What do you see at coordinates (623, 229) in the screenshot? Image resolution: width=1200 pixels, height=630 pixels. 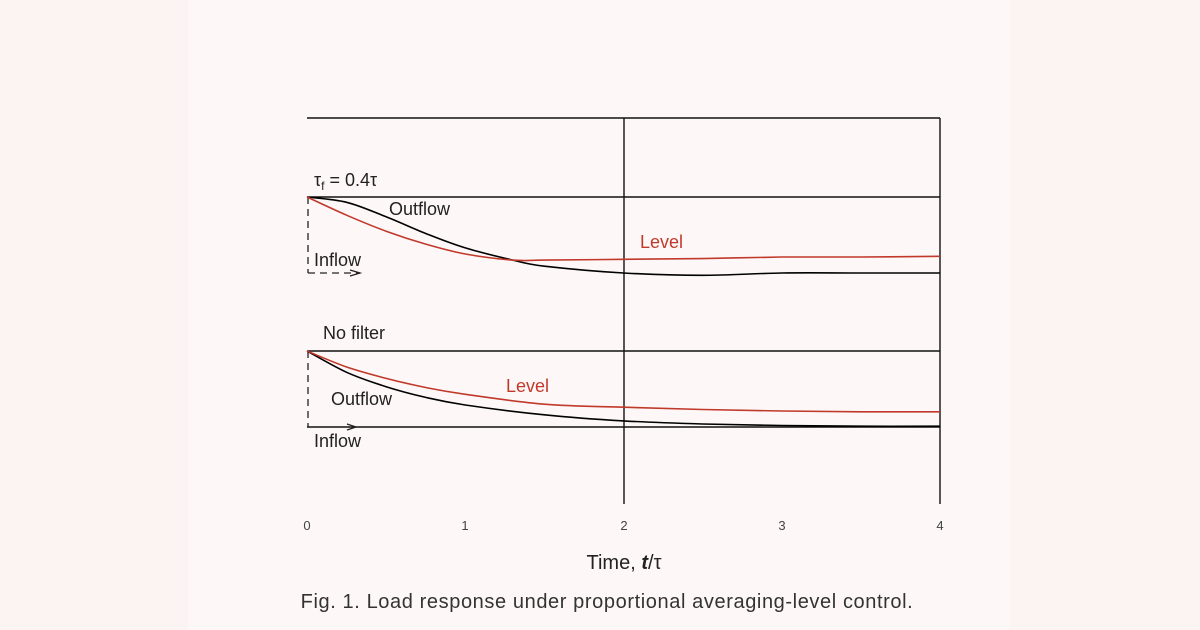 I see `upper-level-curve` at bounding box center [623, 229].